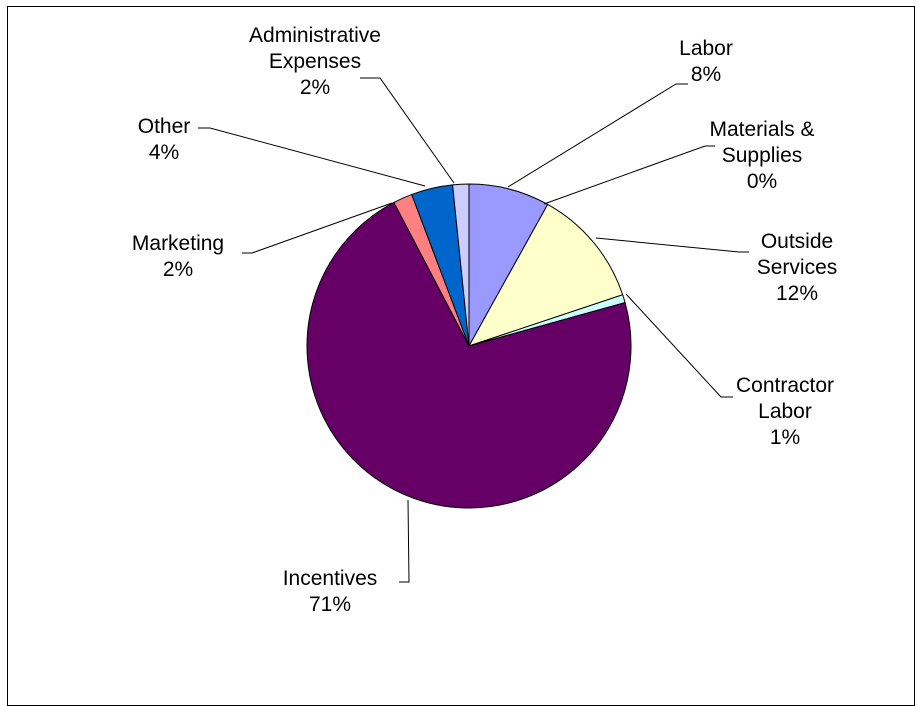 The width and height of the screenshot is (919, 706). I want to click on leader-line-incentives, so click(404, 541).